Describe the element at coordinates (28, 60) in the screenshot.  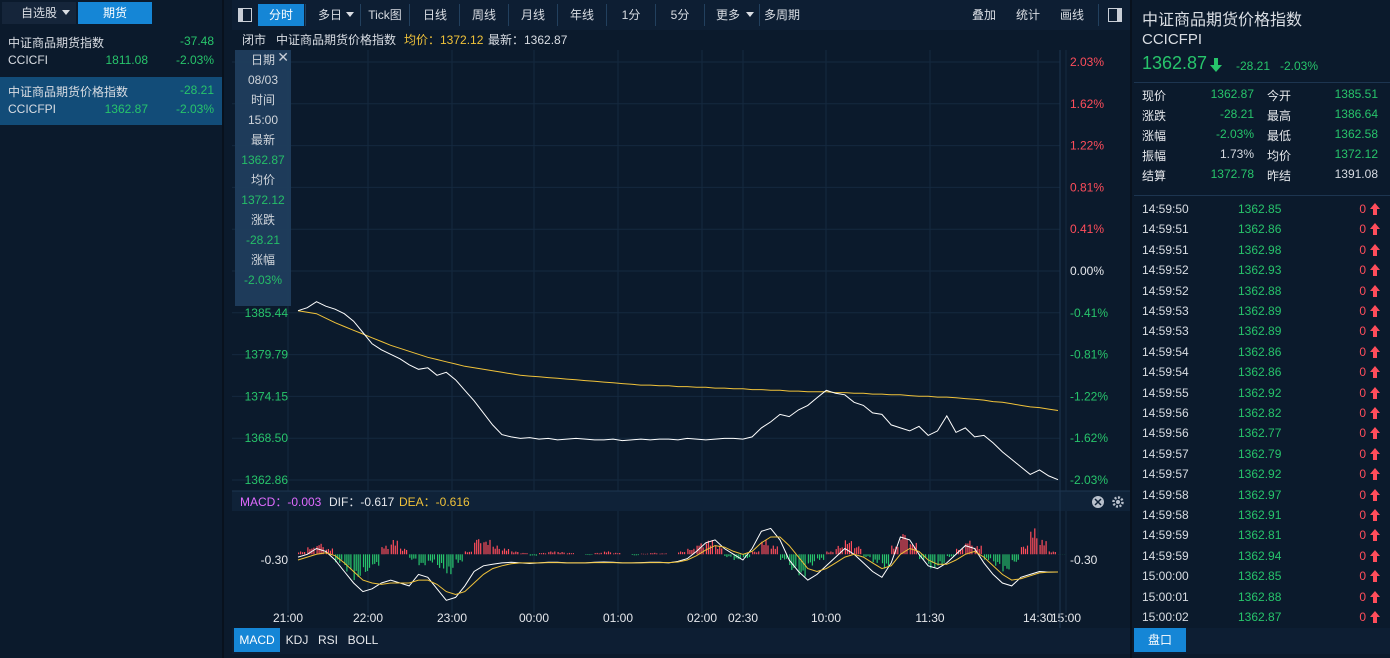
I see `instrument-code: CCICFI` at that location.